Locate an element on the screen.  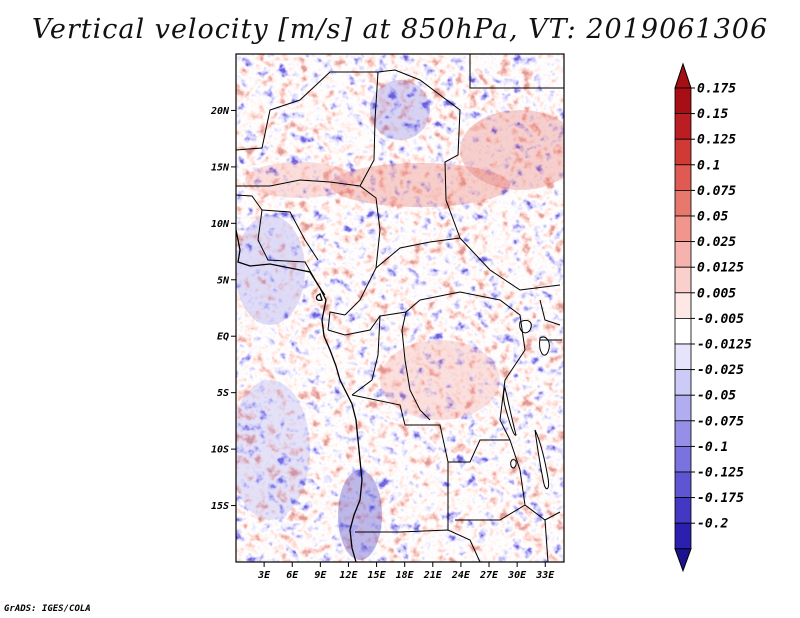
grads-credit: GrADS: IGES/COLA is located at coordinates (47, 609).